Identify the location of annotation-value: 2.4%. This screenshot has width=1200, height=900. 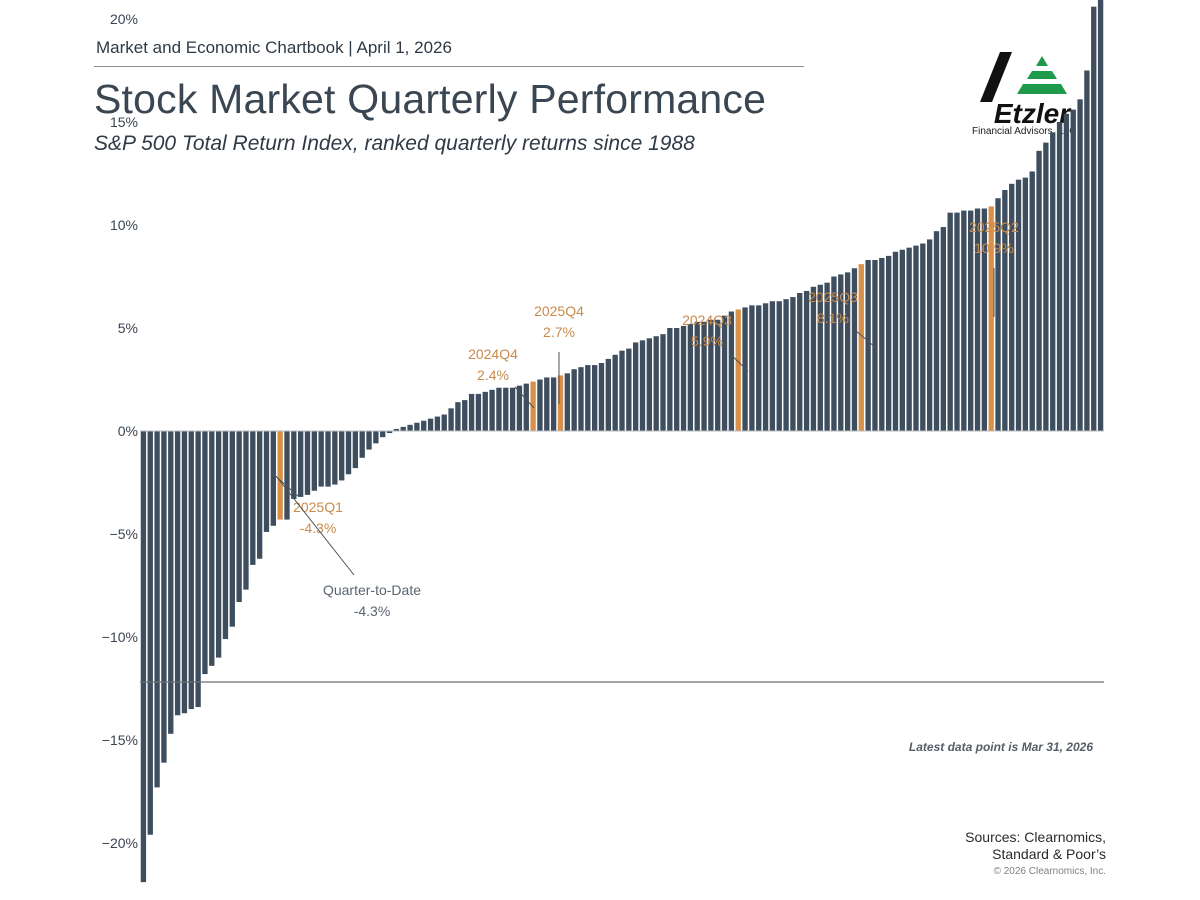
(493, 375).